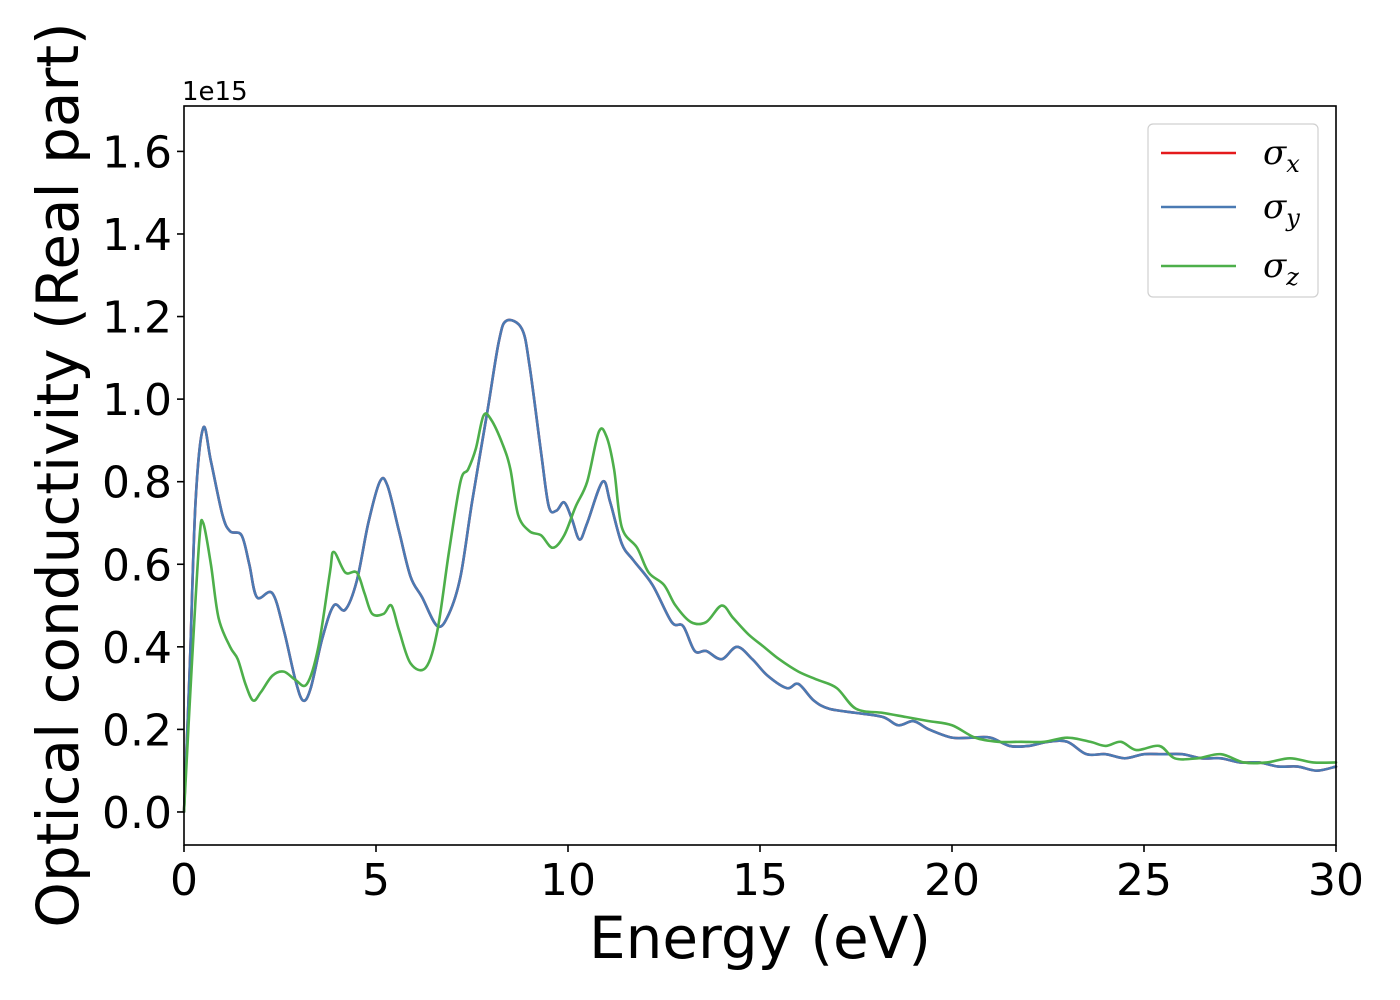 The image size is (1400, 1000). What do you see at coordinates (137, 318) in the screenshot?
I see `y-tick-label: 1.2` at bounding box center [137, 318].